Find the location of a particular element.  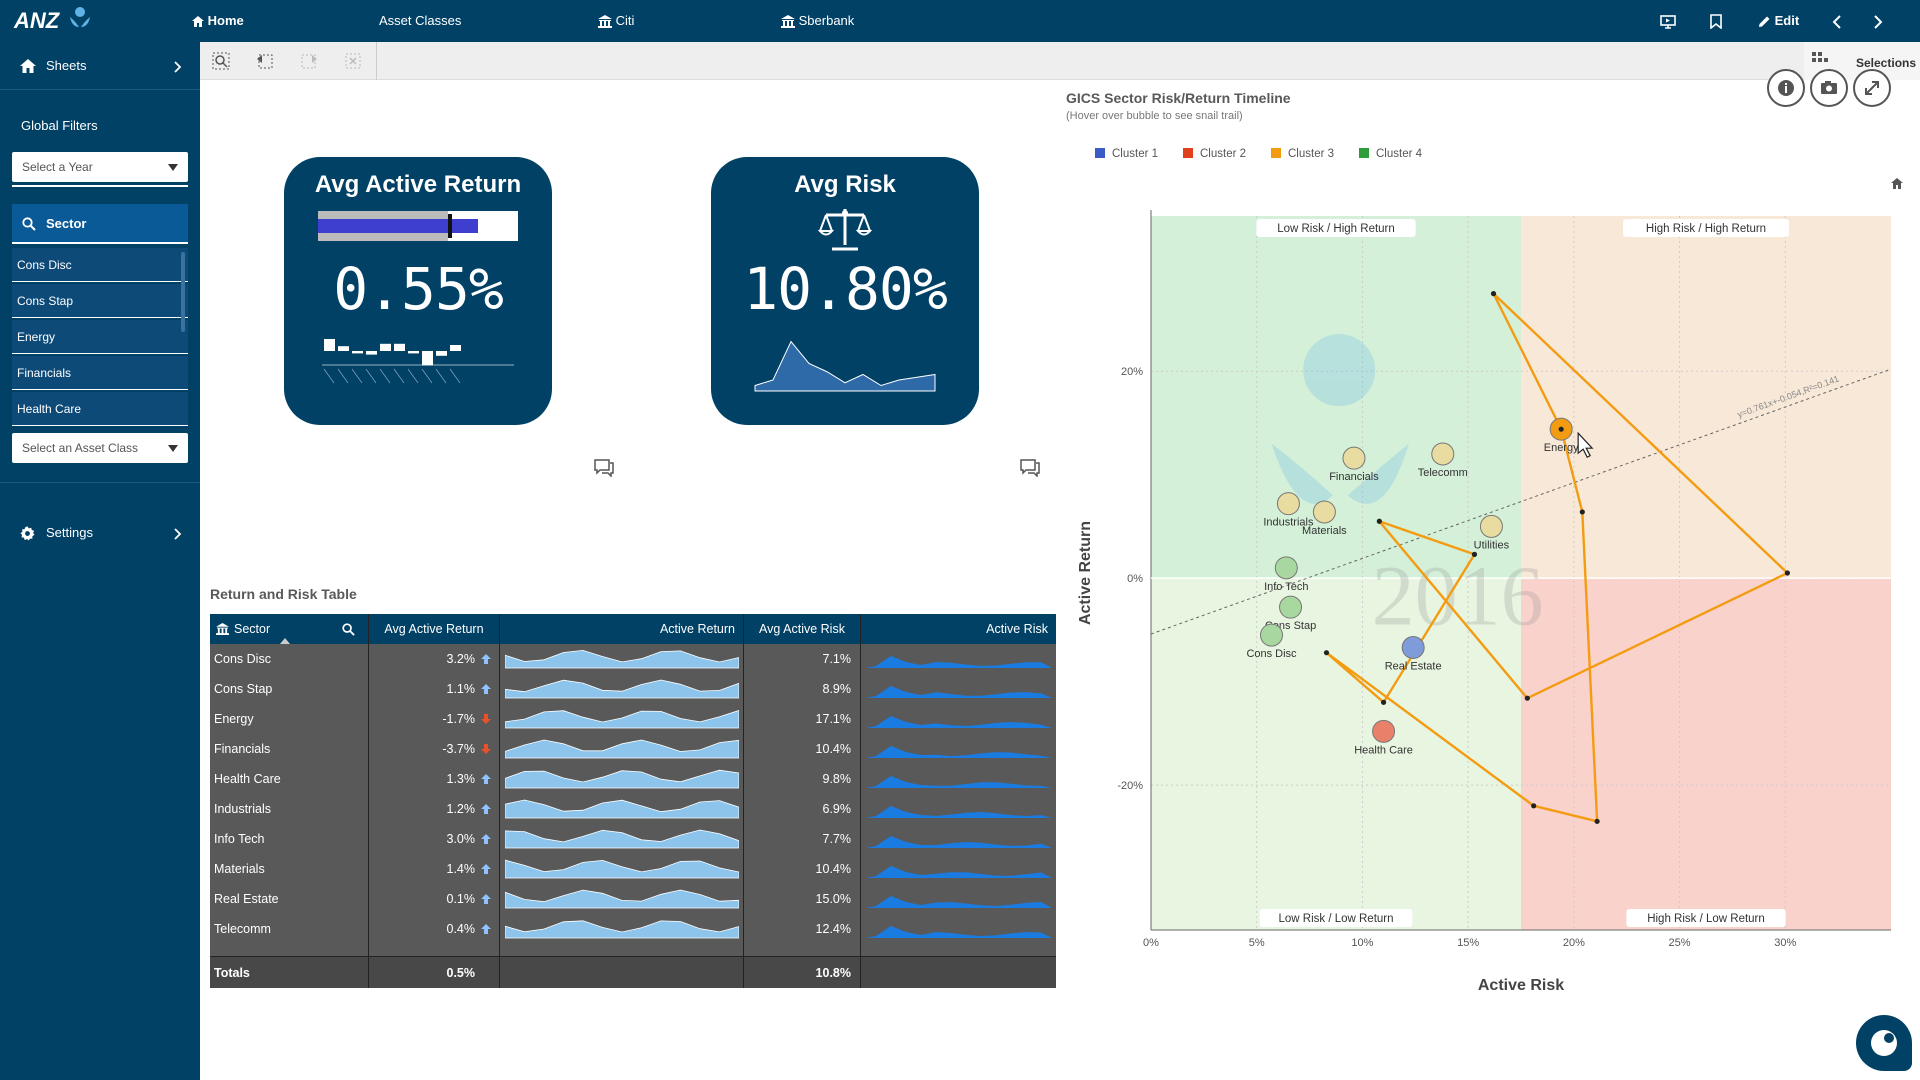

present-button is located at coordinates (1668, 21).